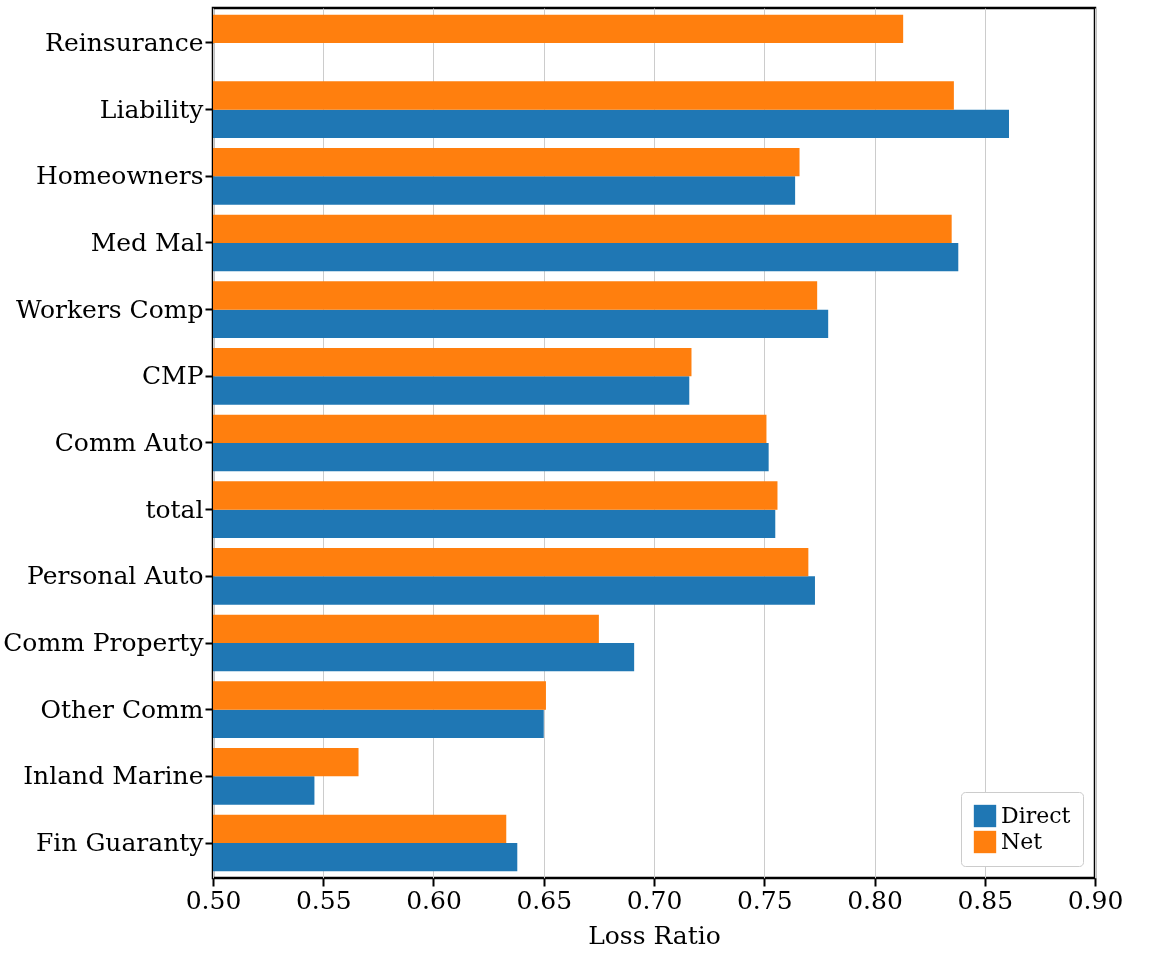 This screenshot has height=953, width=1167. I want to click on x-tick-label: 0.75, so click(764, 900).